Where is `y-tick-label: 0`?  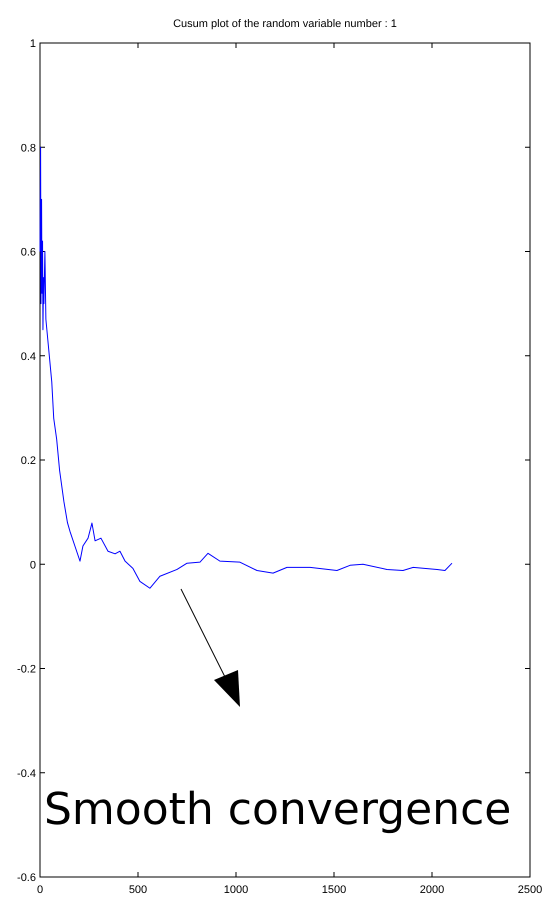
y-tick-label: 0 is located at coordinates (33, 565).